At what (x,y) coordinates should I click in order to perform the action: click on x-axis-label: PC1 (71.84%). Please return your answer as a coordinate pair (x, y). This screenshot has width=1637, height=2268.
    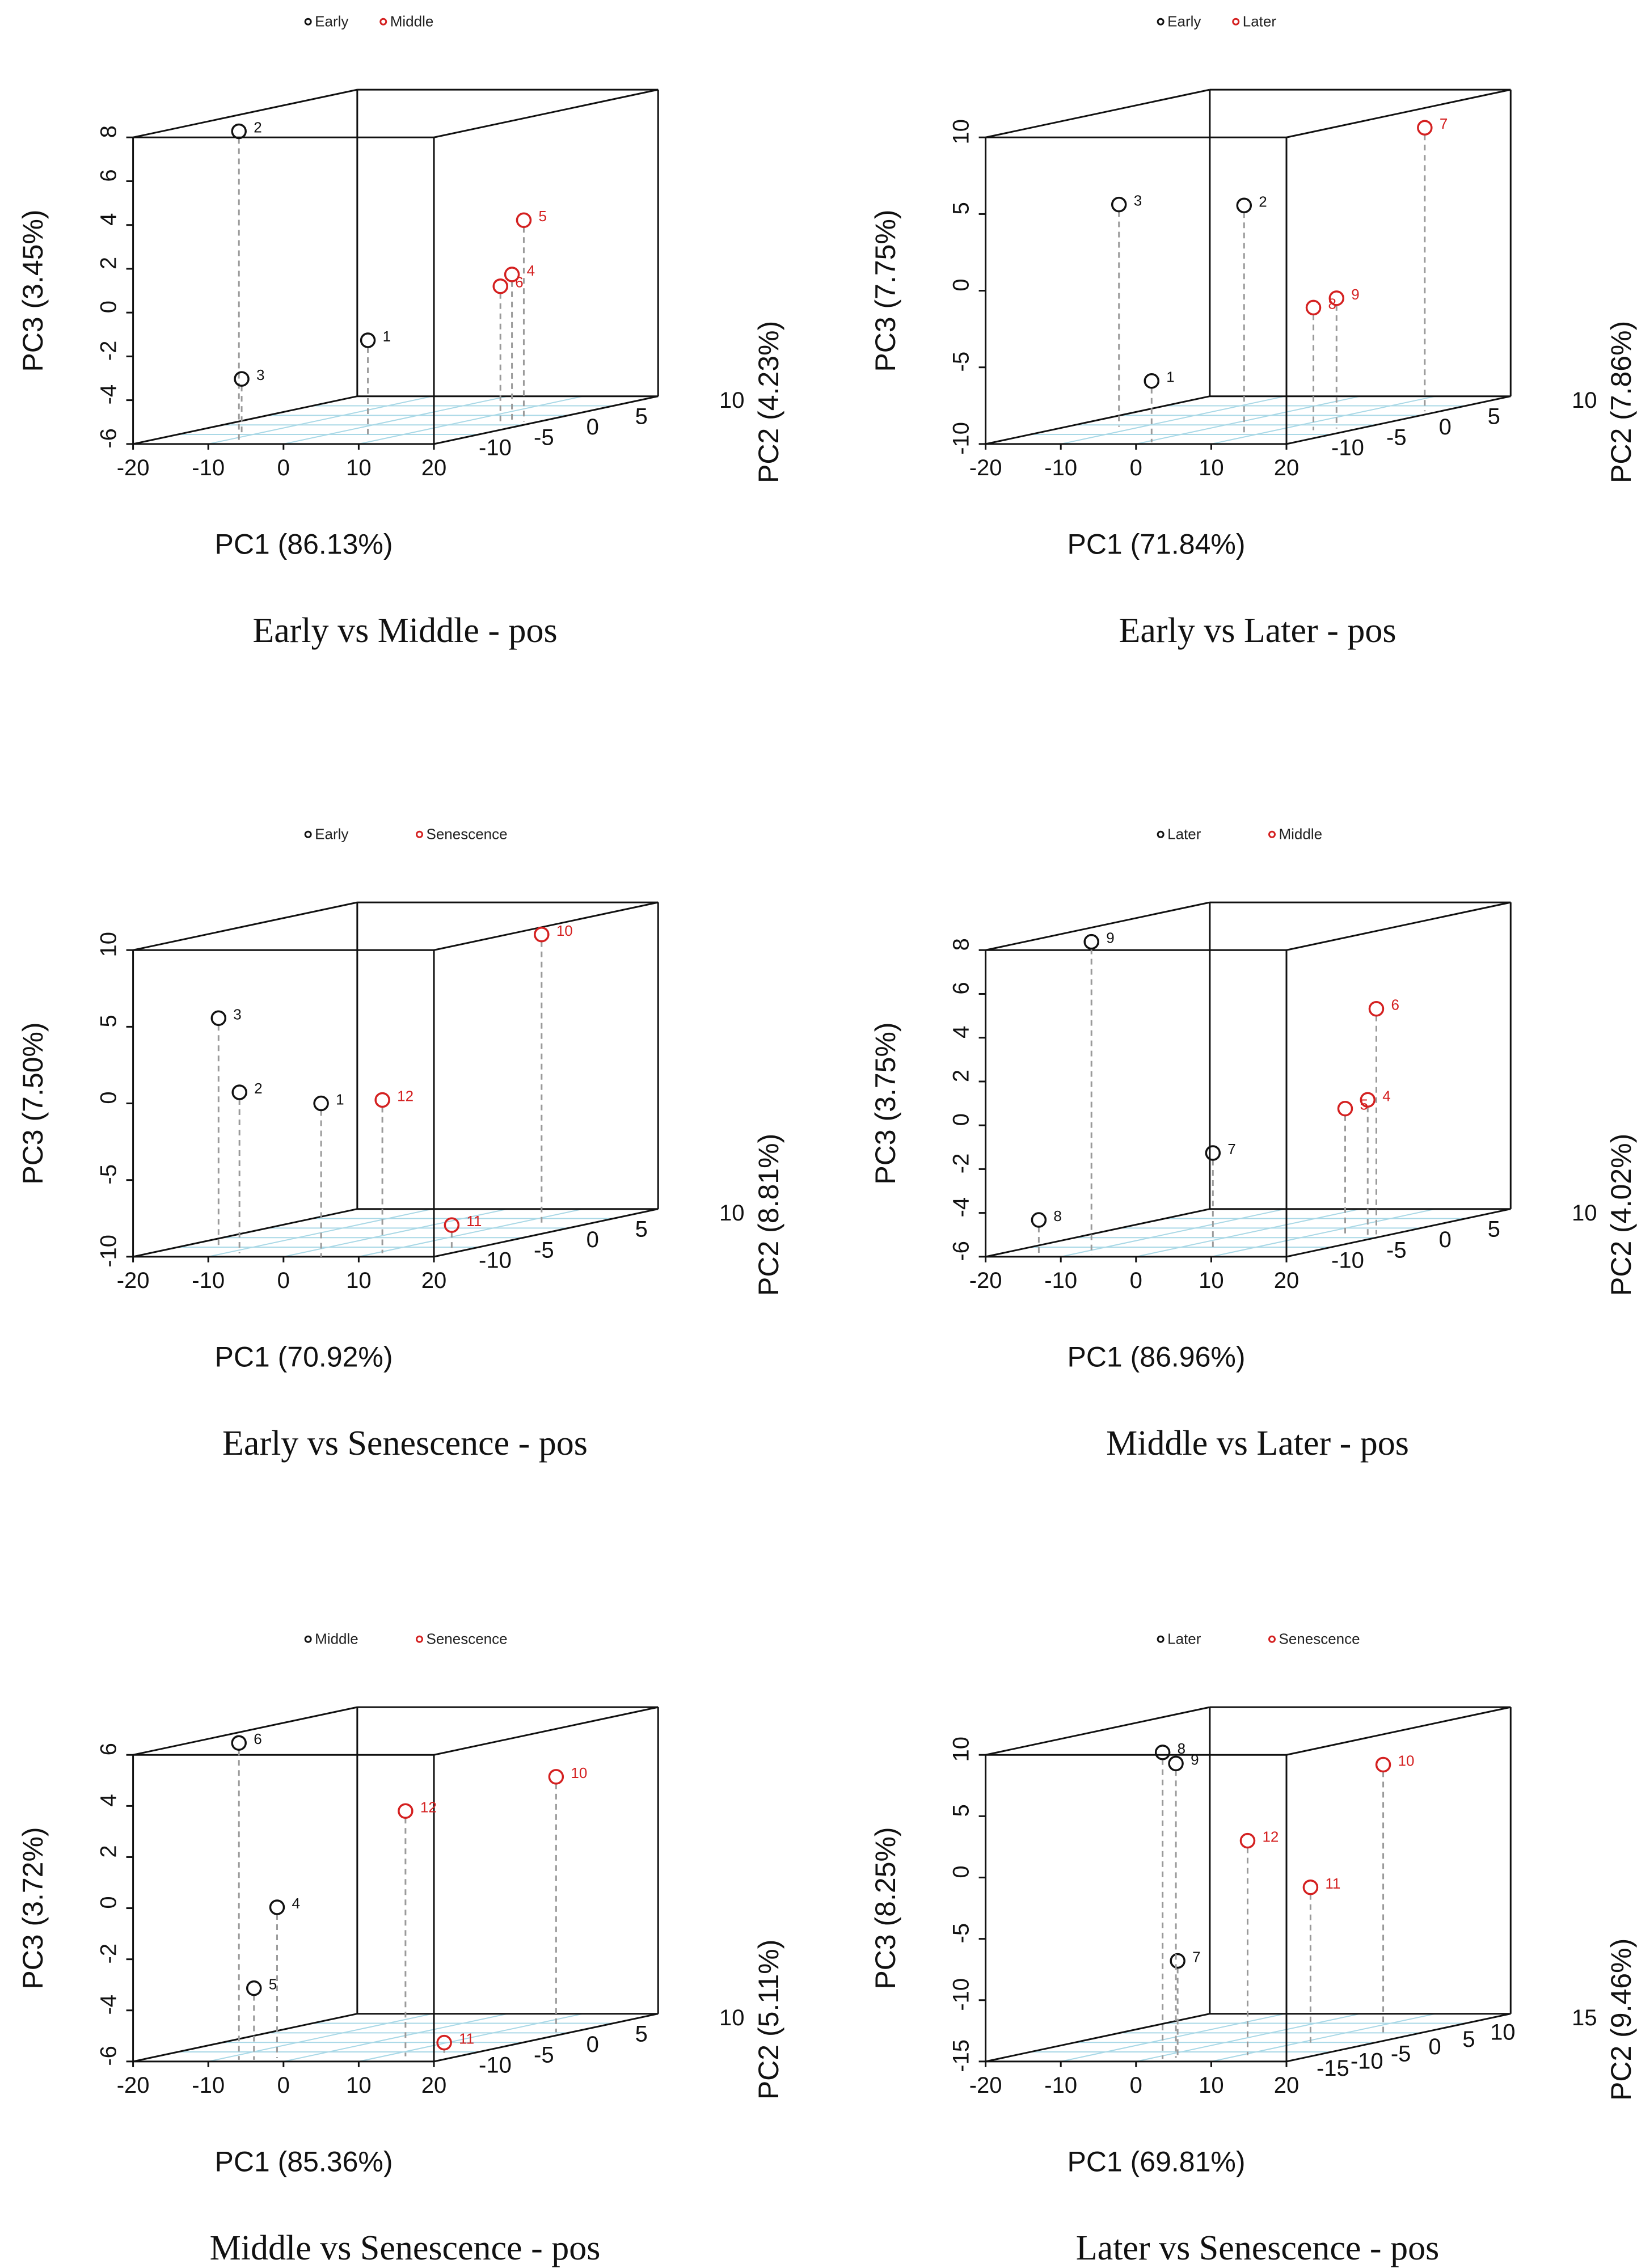
    Looking at the image, I should click on (1156, 544).